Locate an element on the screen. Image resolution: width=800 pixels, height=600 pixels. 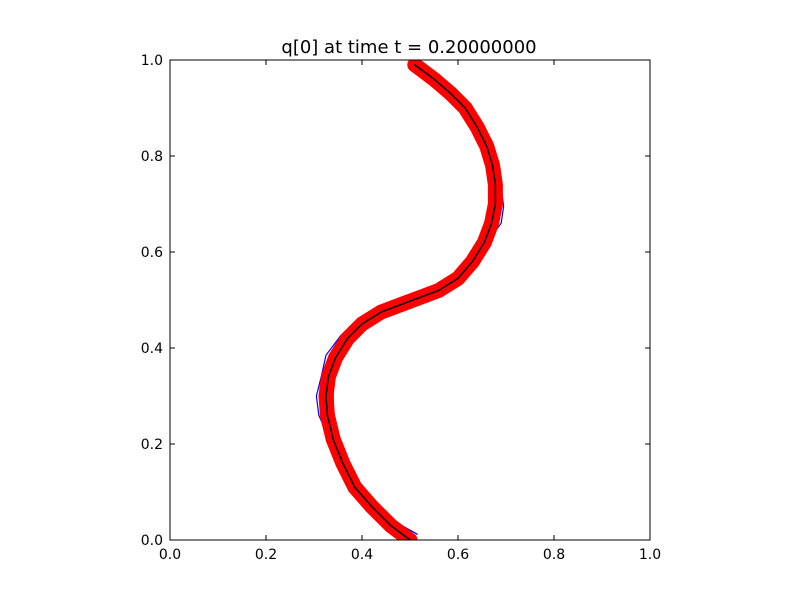
x-tick-label: 0.6 is located at coordinates (458, 555).